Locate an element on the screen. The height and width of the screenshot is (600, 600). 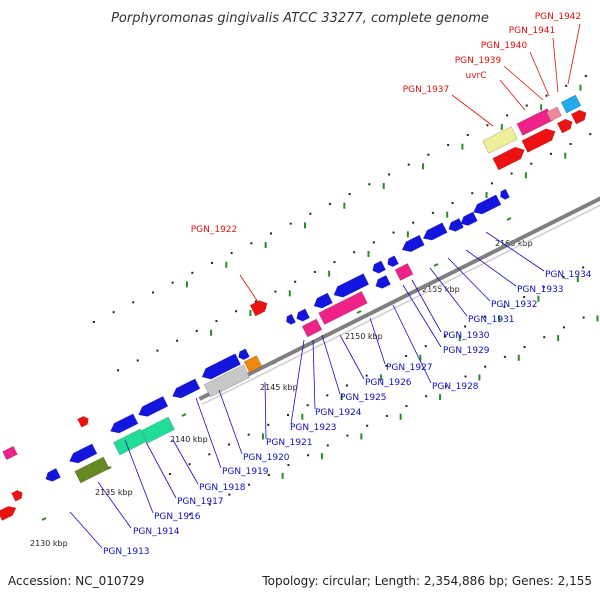
reverse-gene-label: PGN_1925 is located at coordinates (363, 398).